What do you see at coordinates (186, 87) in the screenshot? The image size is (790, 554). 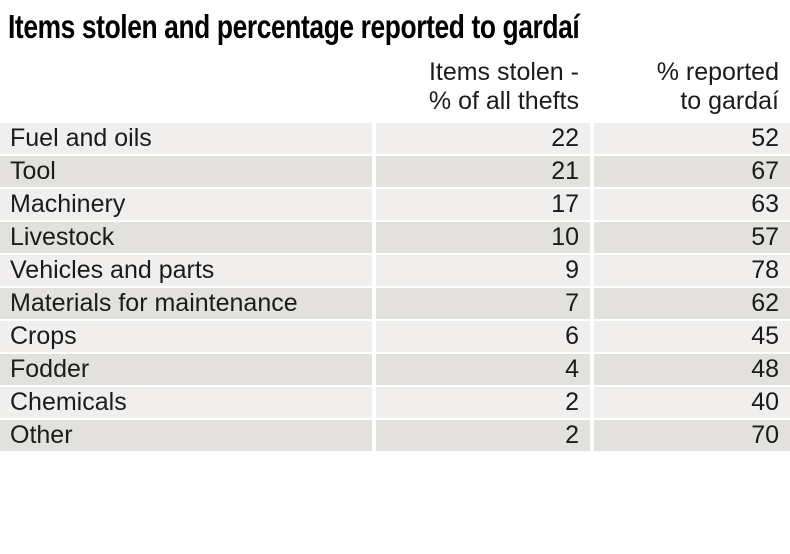 I see `header-spacer` at bounding box center [186, 87].